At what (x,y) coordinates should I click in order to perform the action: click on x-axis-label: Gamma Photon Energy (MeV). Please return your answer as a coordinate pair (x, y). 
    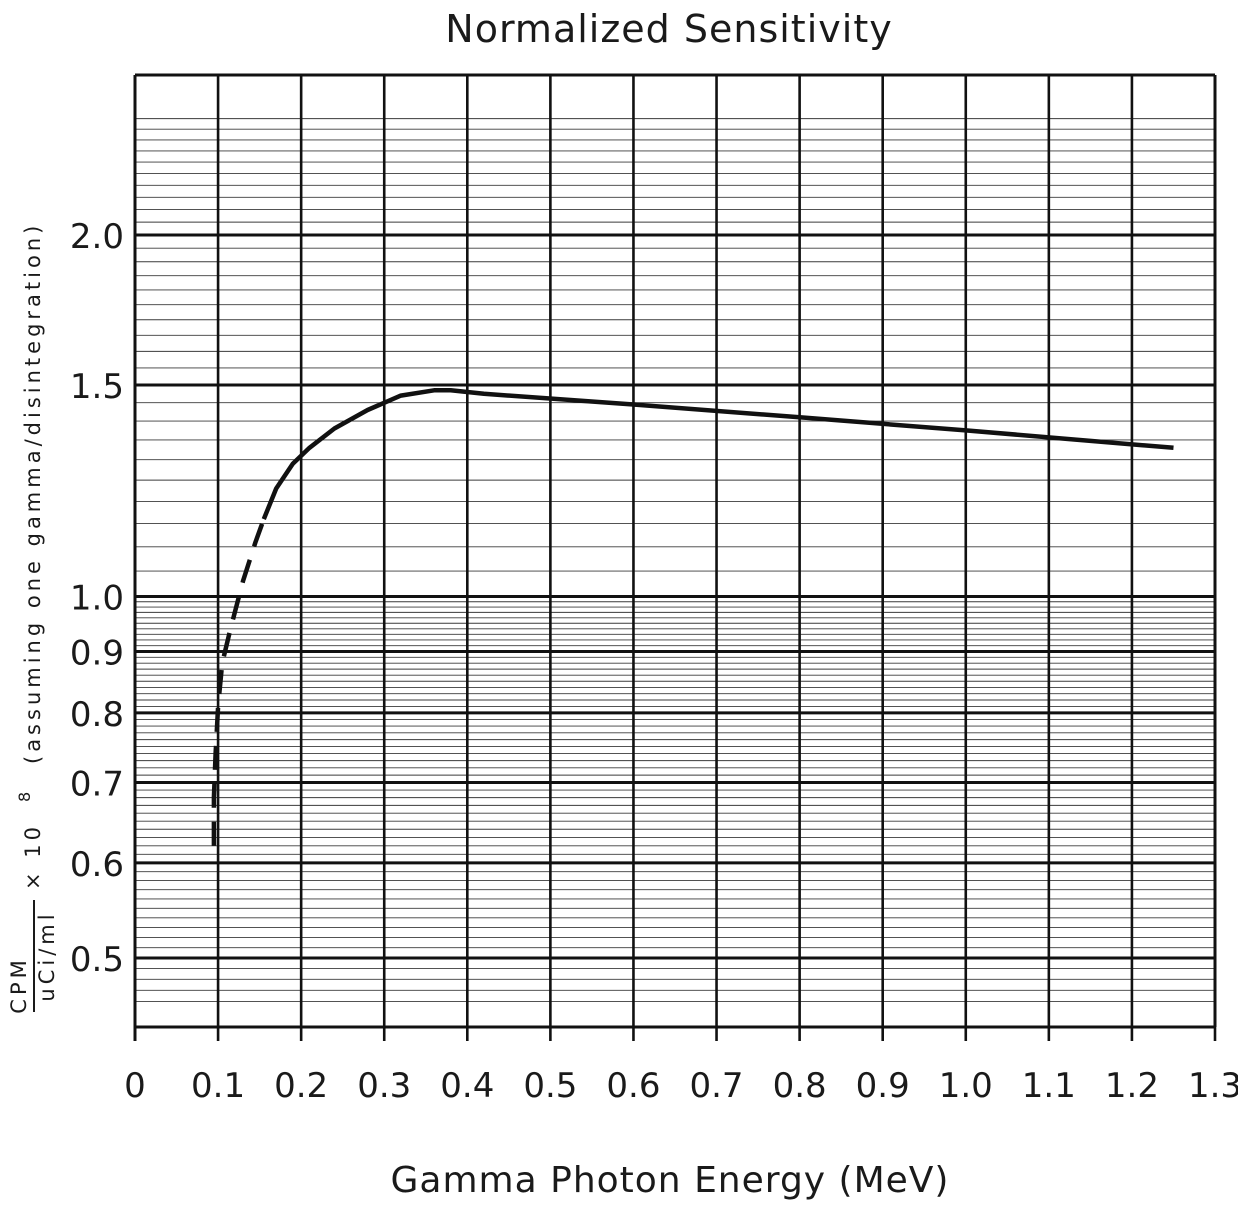
    Looking at the image, I should click on (670, 1180).